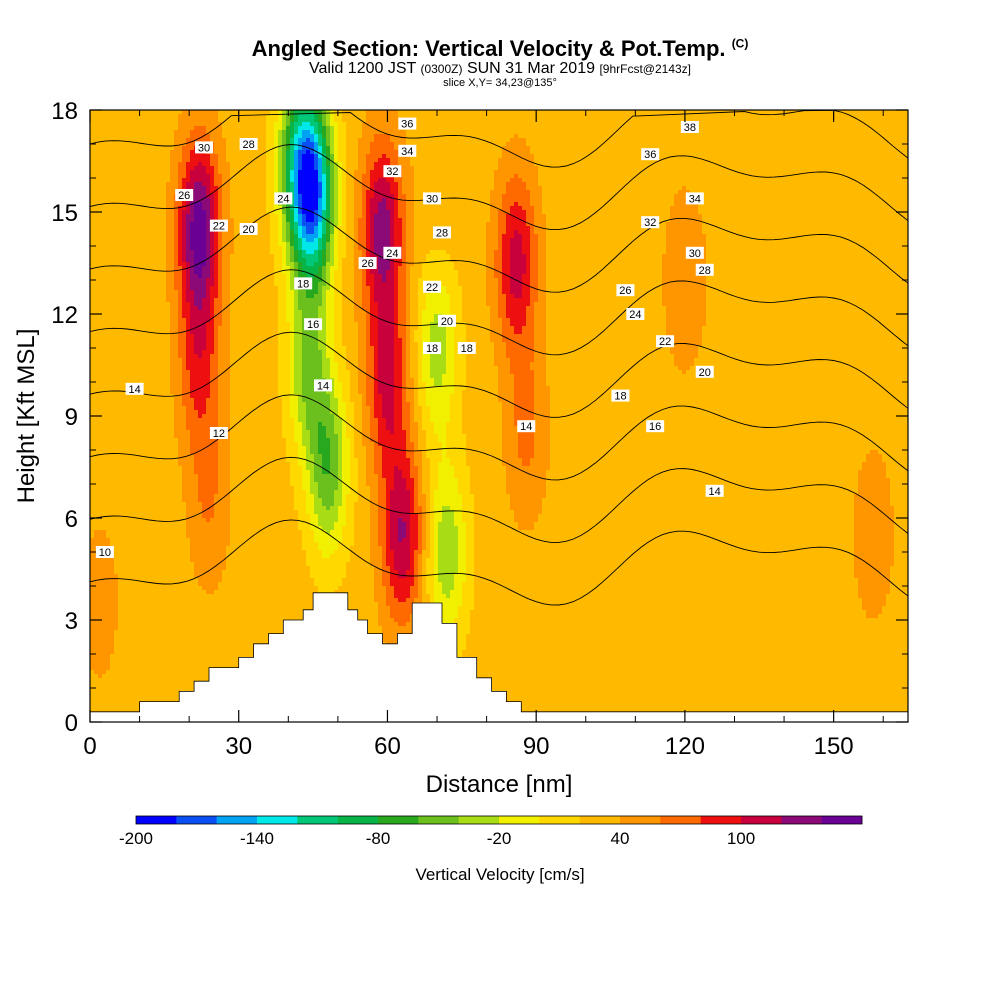 This screenshot has height=1000, width=1000. I want to click on contour-label: 10, so click(105, 553).